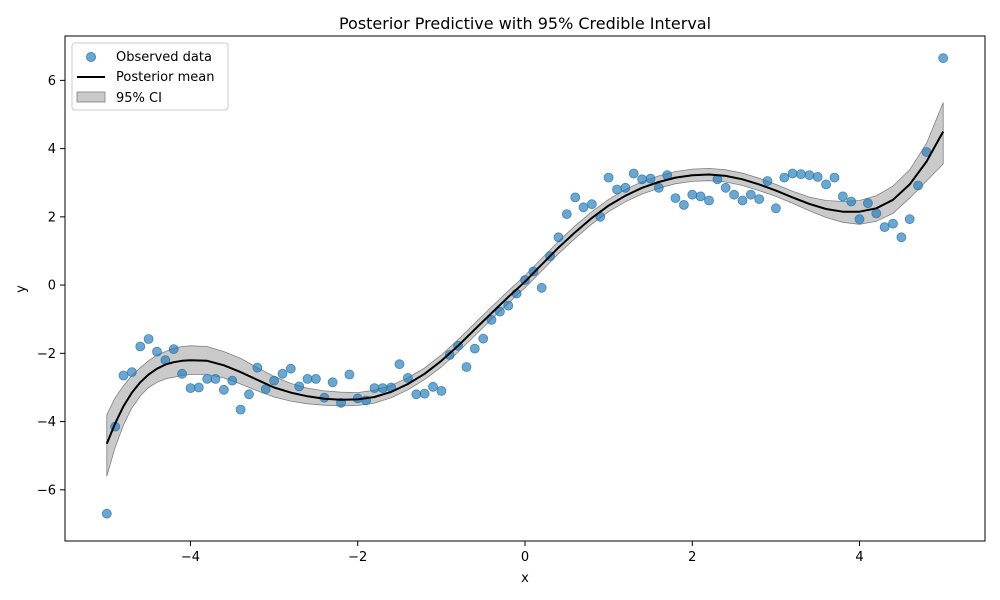 This screenshot has height=600, width=1000. I want to click on y-tick-label: −6, so click(46, 490).